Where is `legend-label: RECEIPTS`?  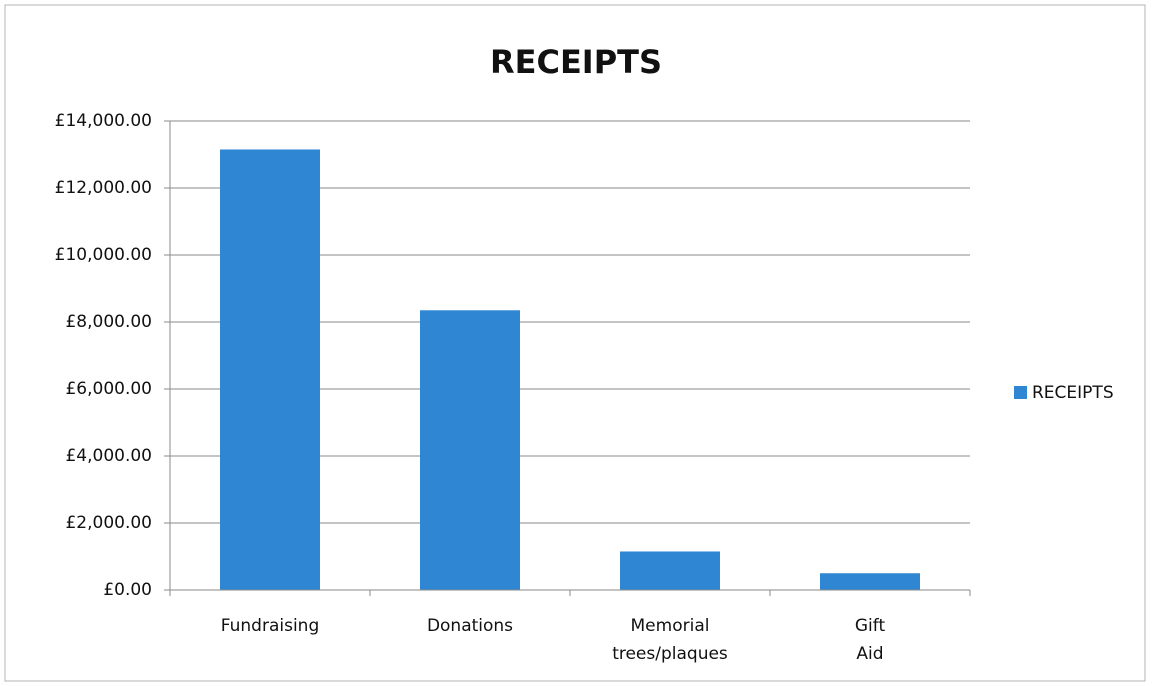
legend-label: RECEIPTS is located at coordinates (1073, 393).